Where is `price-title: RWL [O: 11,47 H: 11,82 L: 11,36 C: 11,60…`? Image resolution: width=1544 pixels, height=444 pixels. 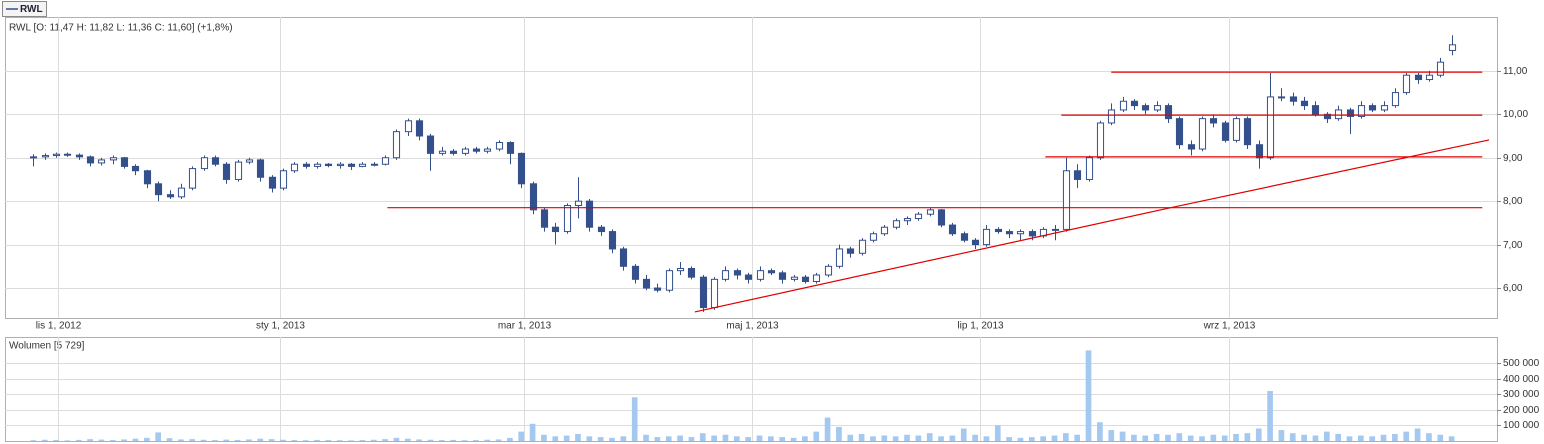
price-title: RWL [O: 11,47 H: 11,82 L: 11,36 C: 11,60… is located at coordinates (121, 28).